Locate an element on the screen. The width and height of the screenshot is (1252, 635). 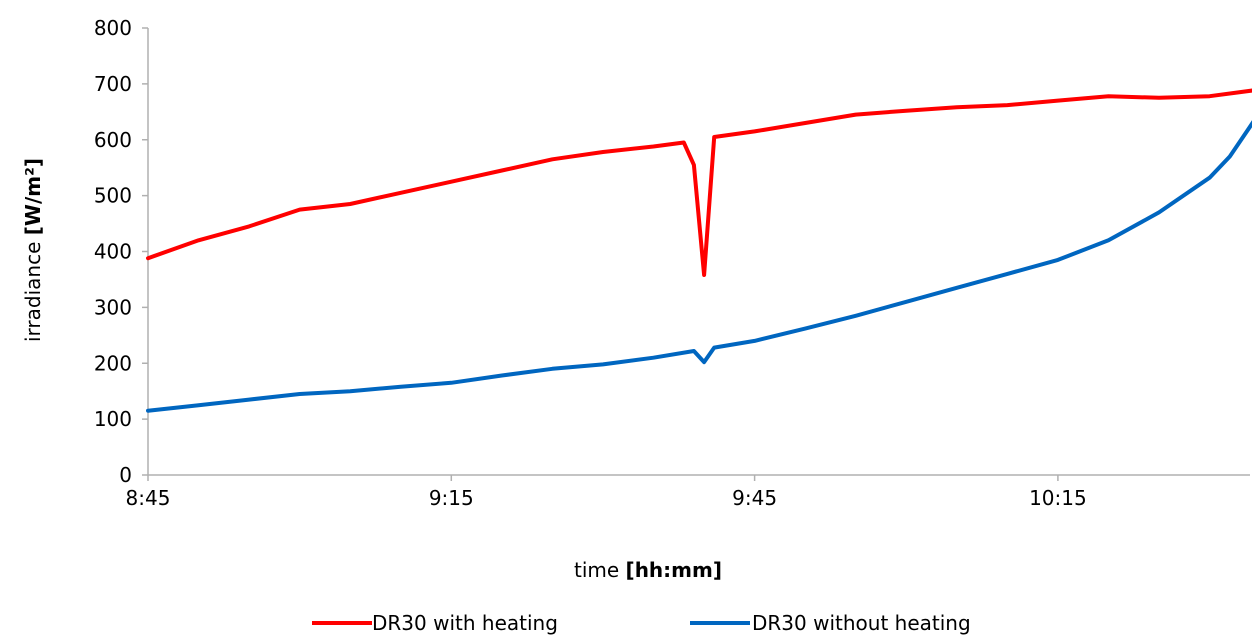
x-tick-label: 10:15 is located at coordinates (1058, 498).